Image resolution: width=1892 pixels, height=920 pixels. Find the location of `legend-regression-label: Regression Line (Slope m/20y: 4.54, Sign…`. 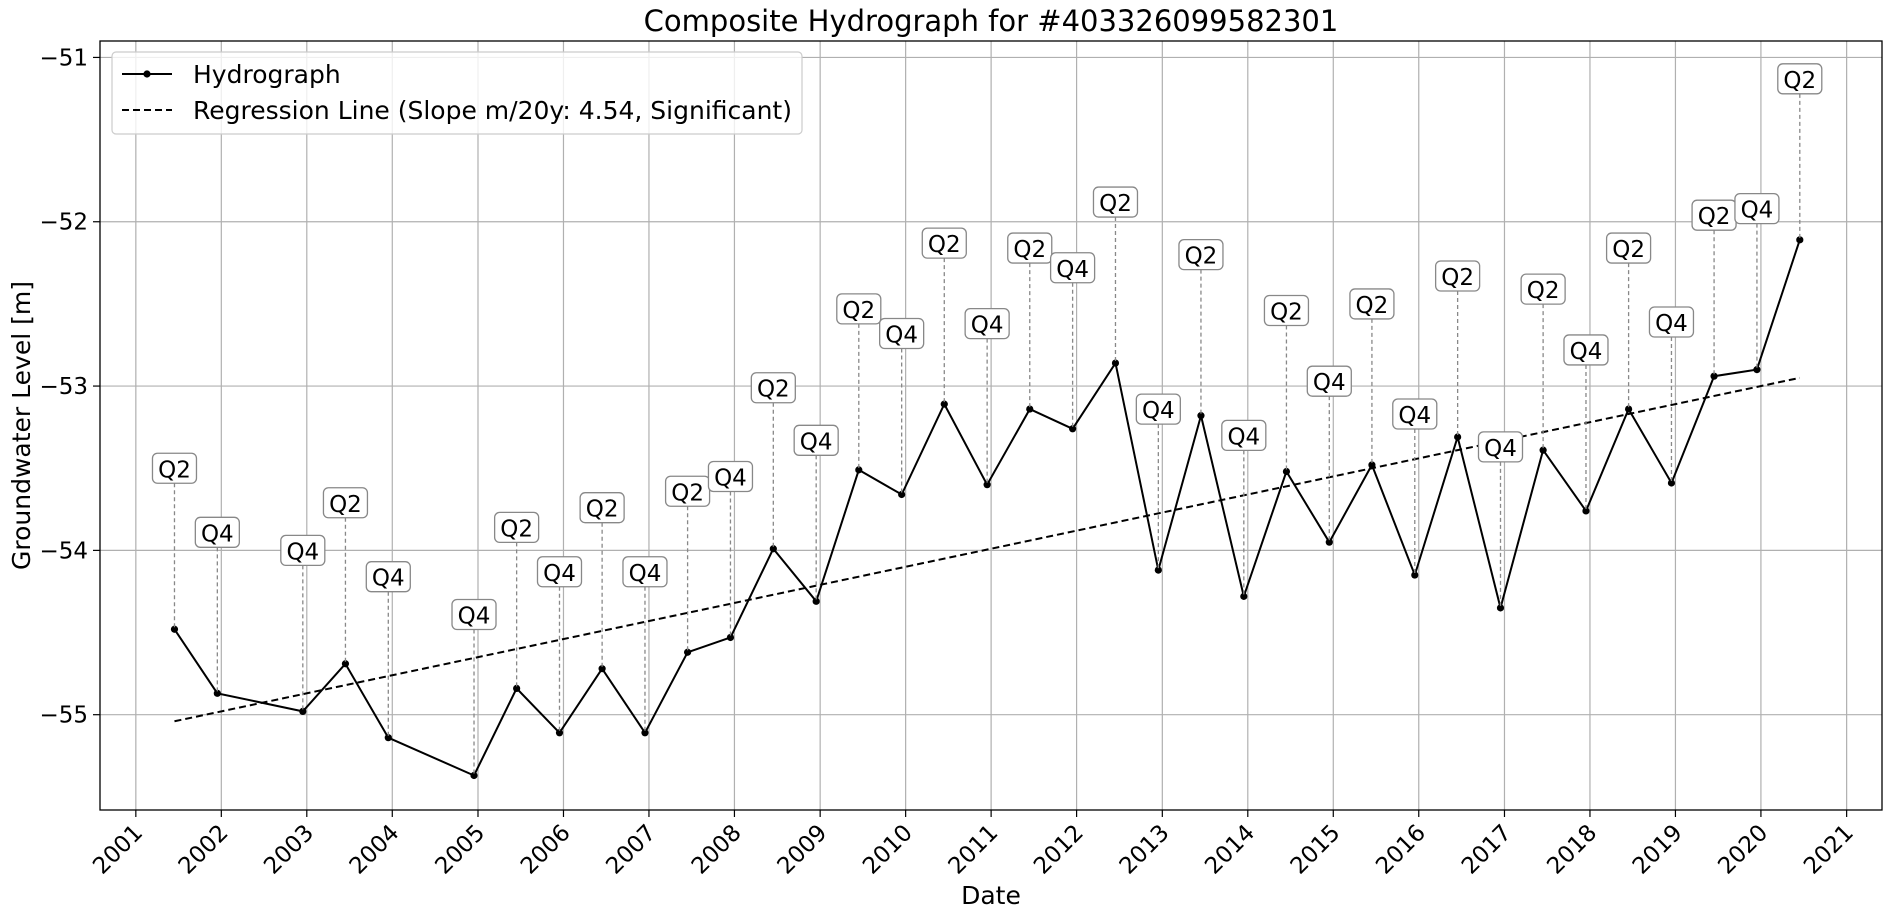

legend-regression-label: Regression Line (Slope m/20y: 4.54, Sign… is located at coordinates (492, 110).